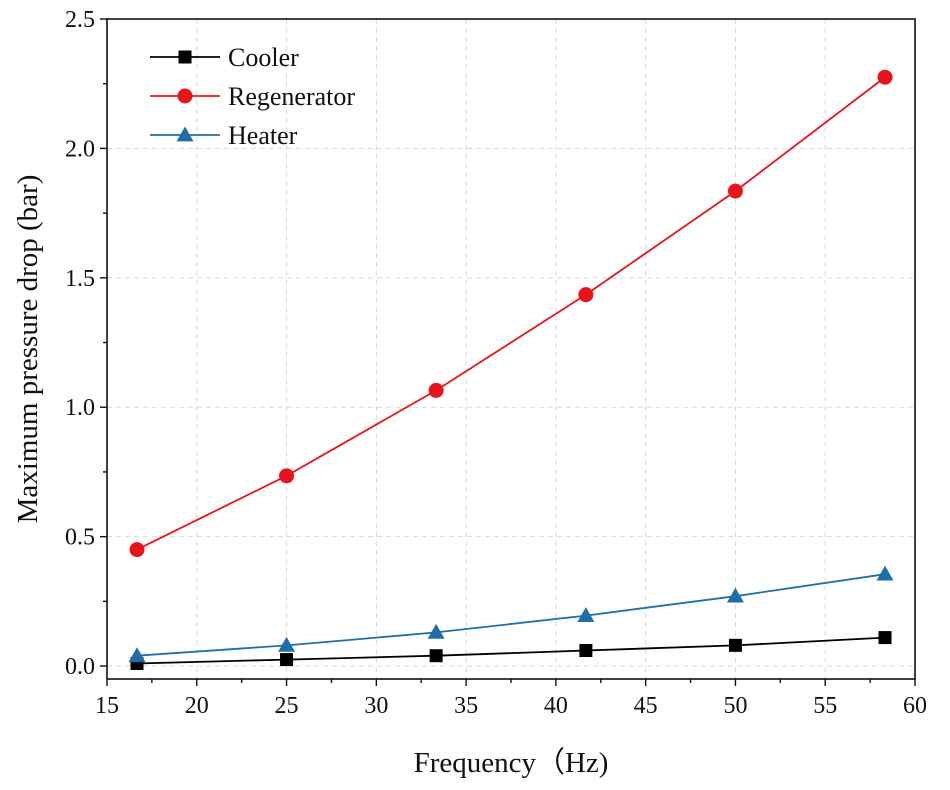 The height and width of the screenshot is (790, 950). Describe the element at coordinates (80, 538) in the screenshot. I see `y-tick-label: 0.5` at that location.